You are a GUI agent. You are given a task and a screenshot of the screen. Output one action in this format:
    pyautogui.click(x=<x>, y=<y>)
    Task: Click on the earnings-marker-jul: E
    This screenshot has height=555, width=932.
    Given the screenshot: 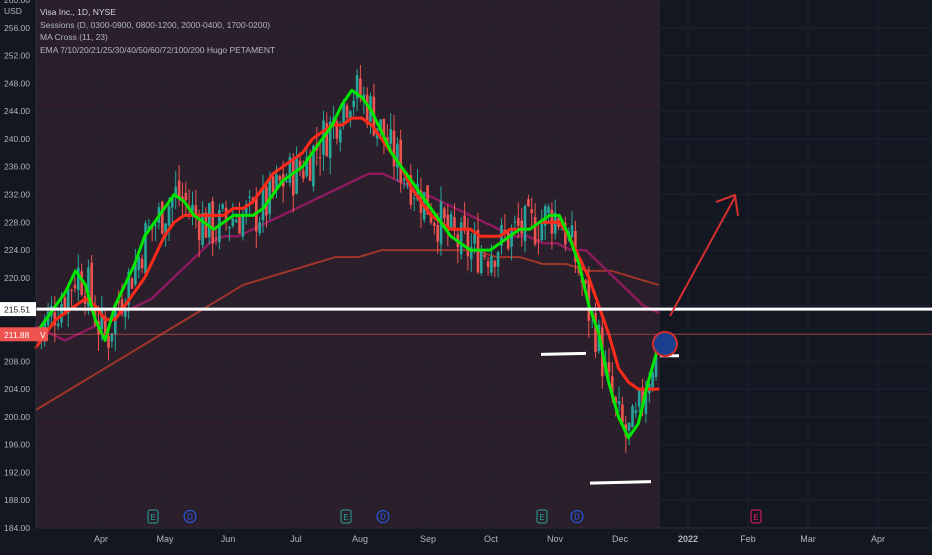 What is the action you would take?
    pyautogui.click(x=346, y=516)
    